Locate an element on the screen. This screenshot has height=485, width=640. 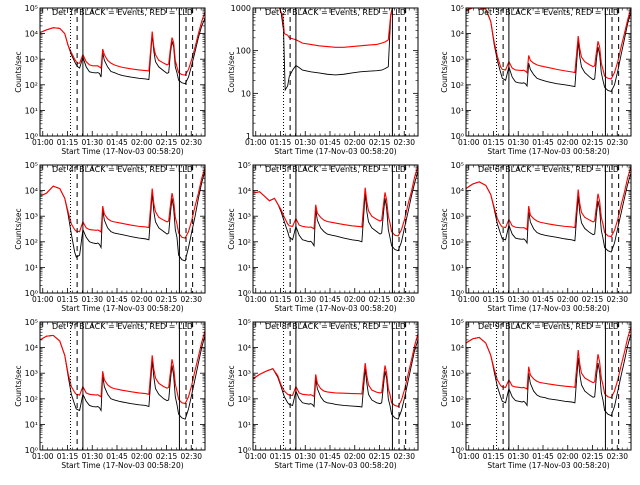
y-tick-label: 1 is located at coordinates (248, 136).